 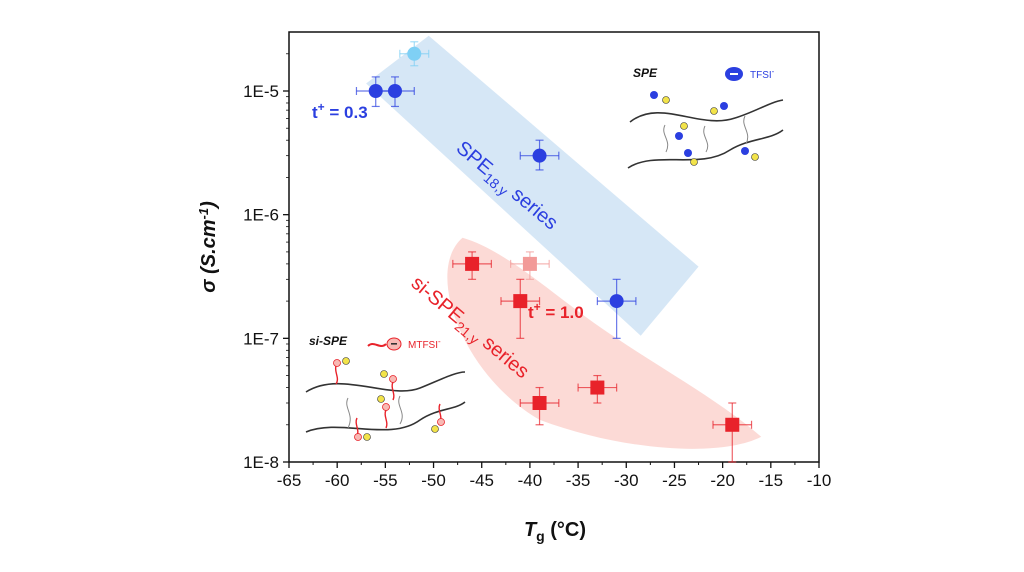 I want to click on inset-sispe-anion-label: MTFSI-, so click(x=424, y=344).